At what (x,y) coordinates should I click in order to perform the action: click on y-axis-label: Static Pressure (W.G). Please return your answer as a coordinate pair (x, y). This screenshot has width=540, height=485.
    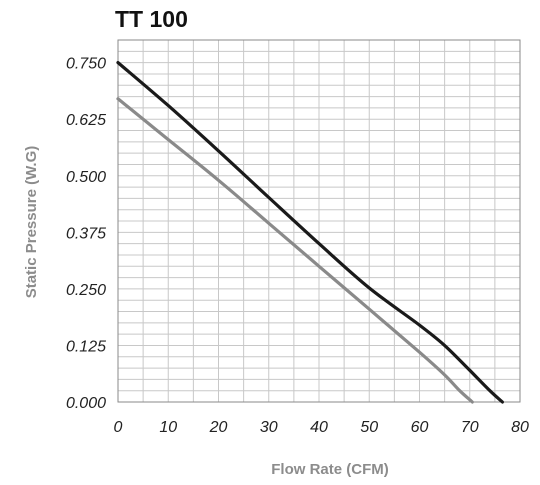
    Looking at the image, I should click on (31, 222).